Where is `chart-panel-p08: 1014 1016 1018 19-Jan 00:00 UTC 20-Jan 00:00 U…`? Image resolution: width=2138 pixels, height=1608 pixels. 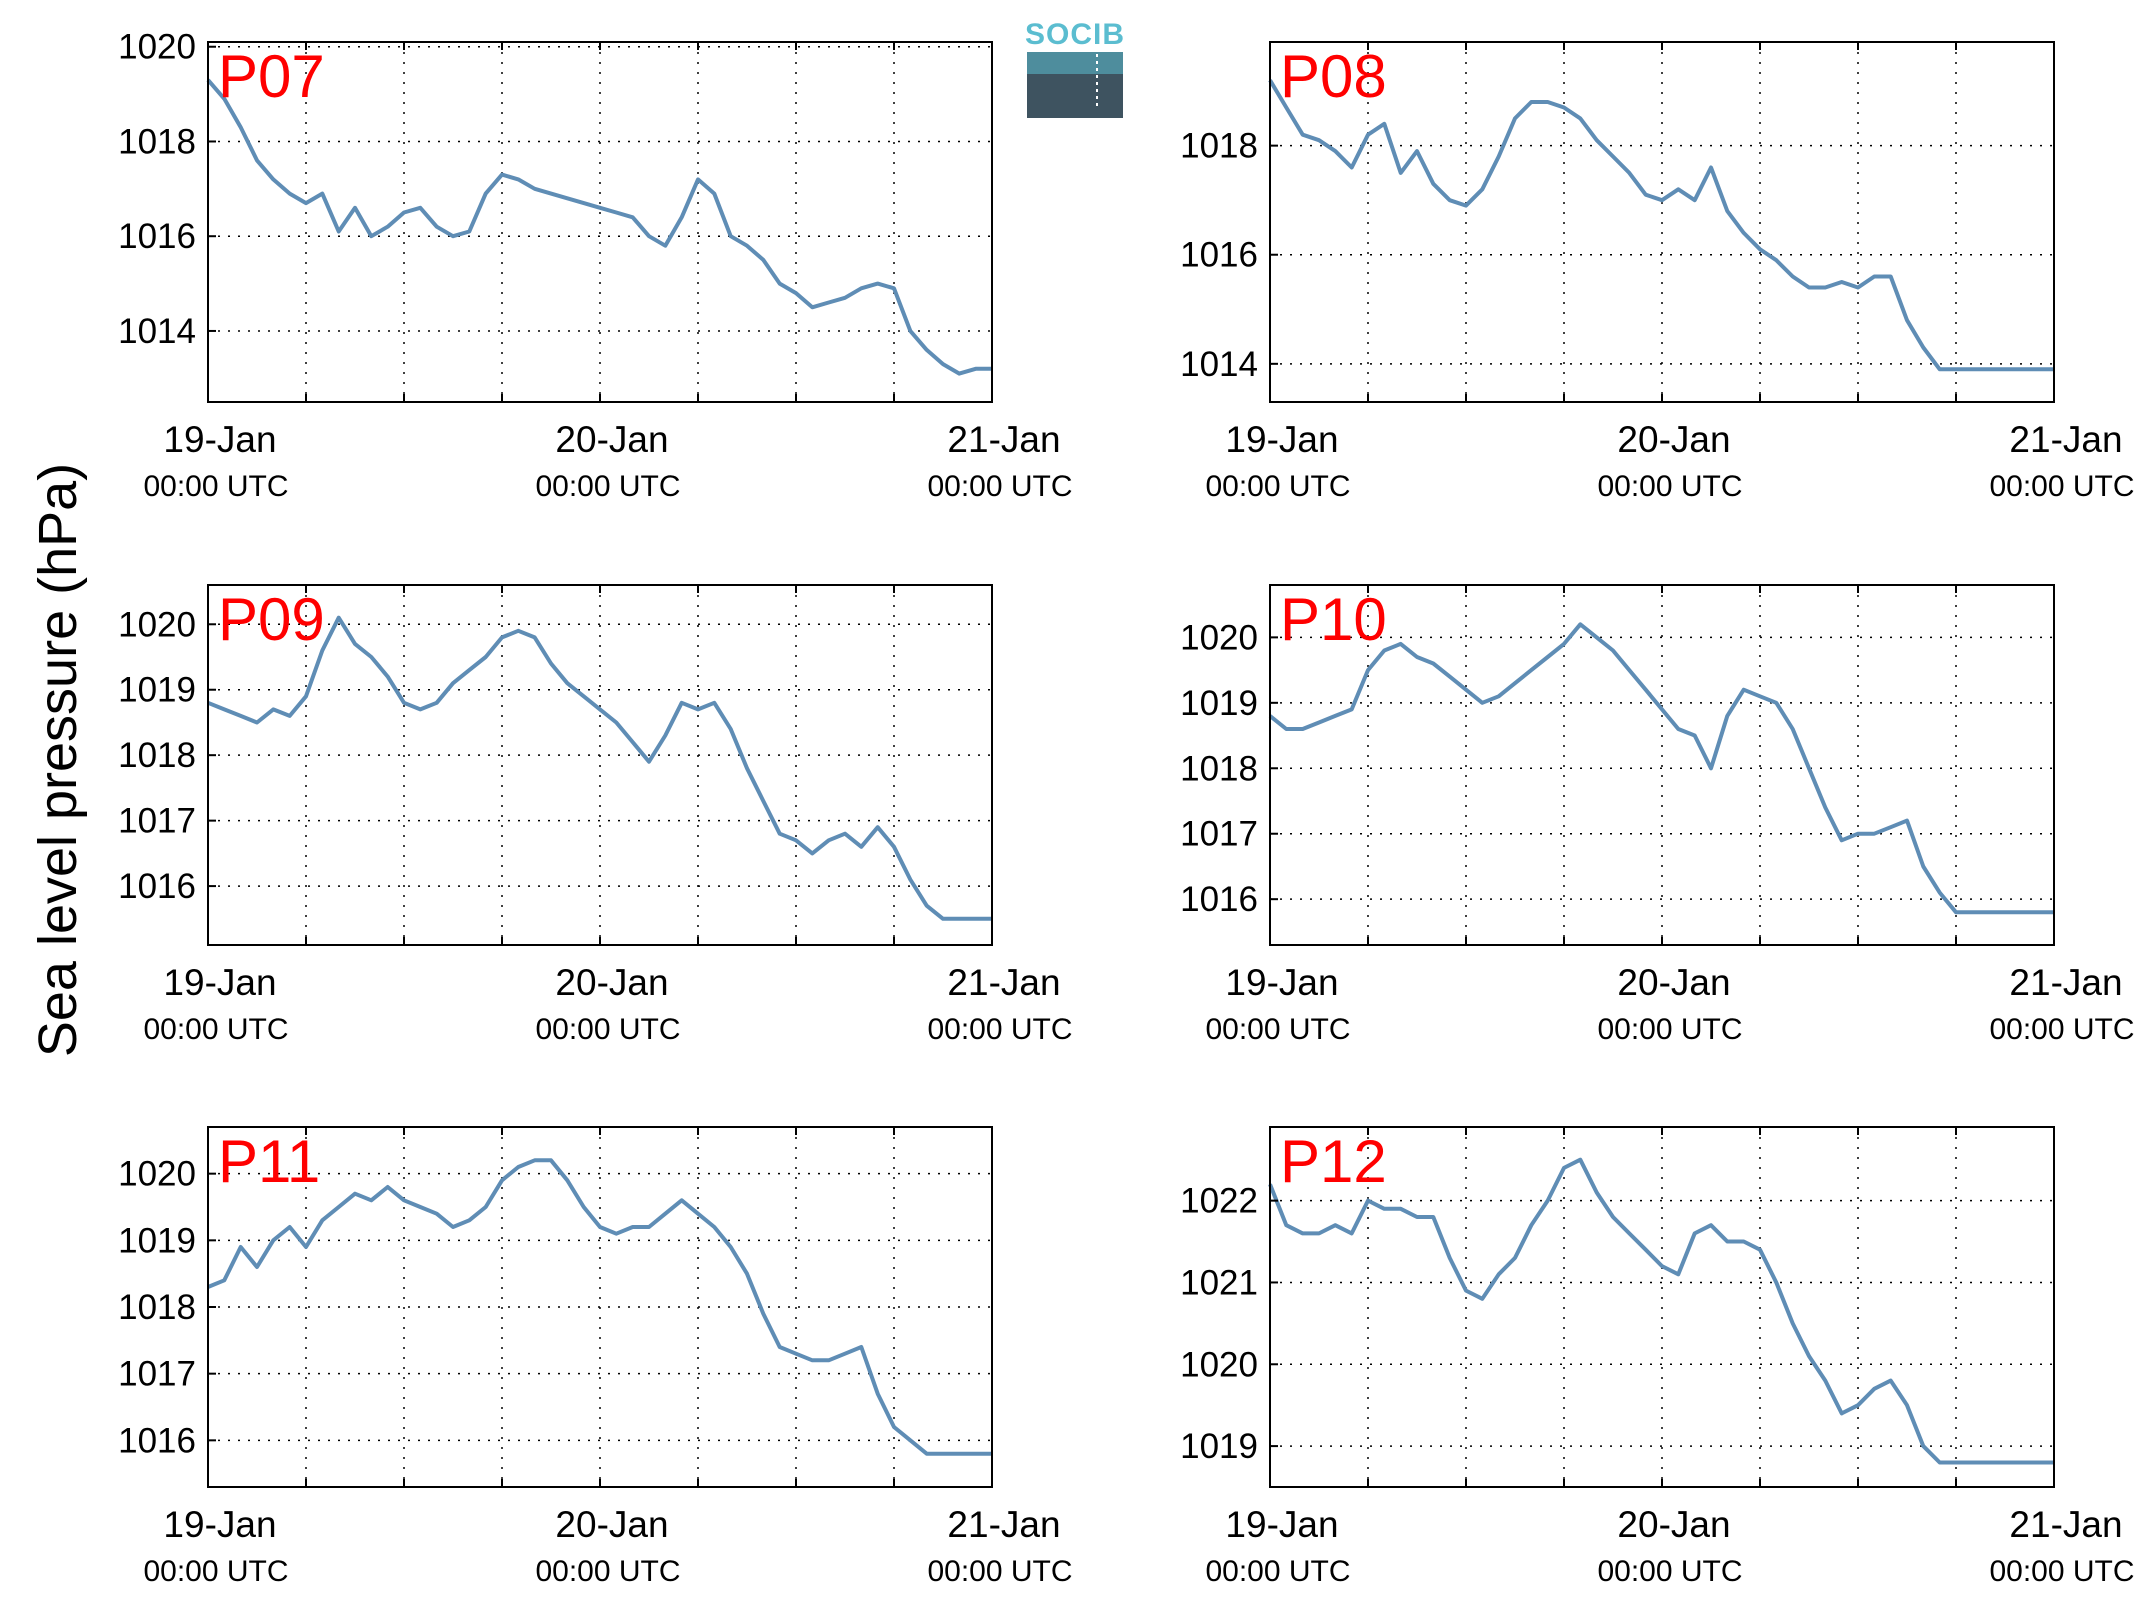
chart-panel-p08: 1014 1016 1018 19-Jan 00:00 UTC 20-Jan 00:00 U… is located at coordinates (1657, 272).